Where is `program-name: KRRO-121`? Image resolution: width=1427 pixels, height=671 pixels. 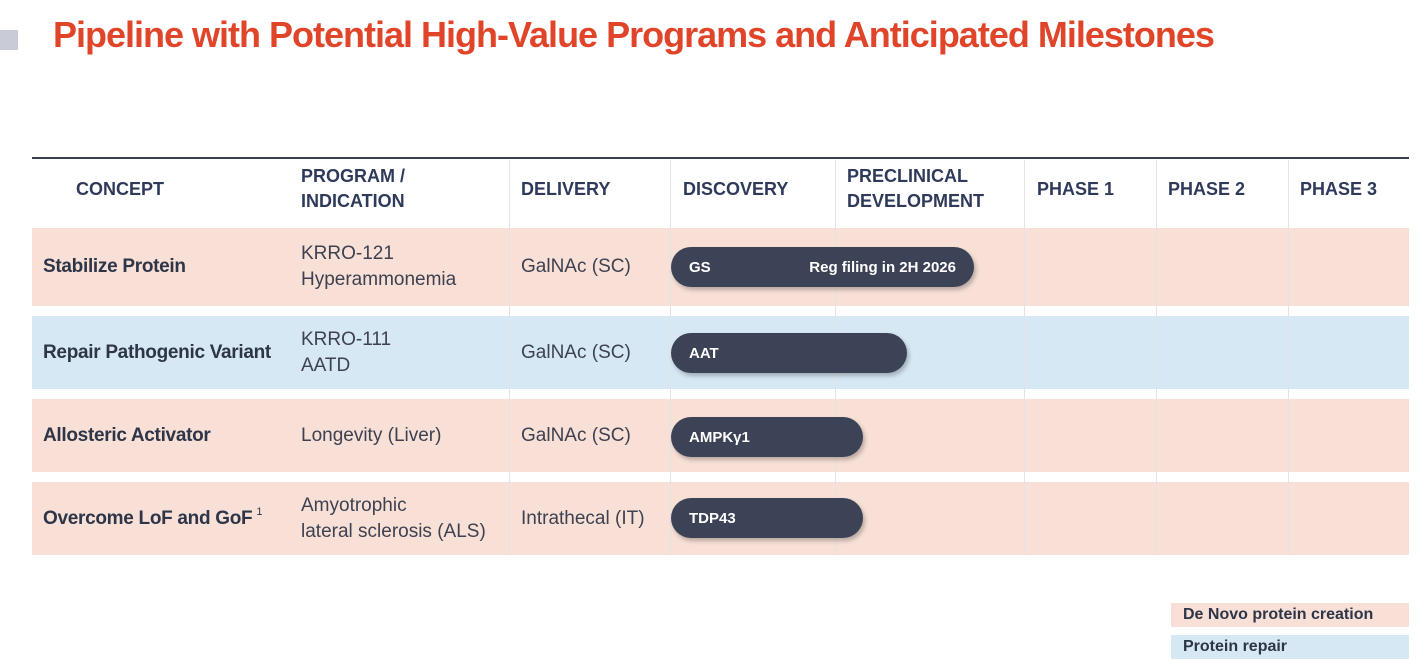
program-name: KRRO-121 is located at coordinates (347, 253).